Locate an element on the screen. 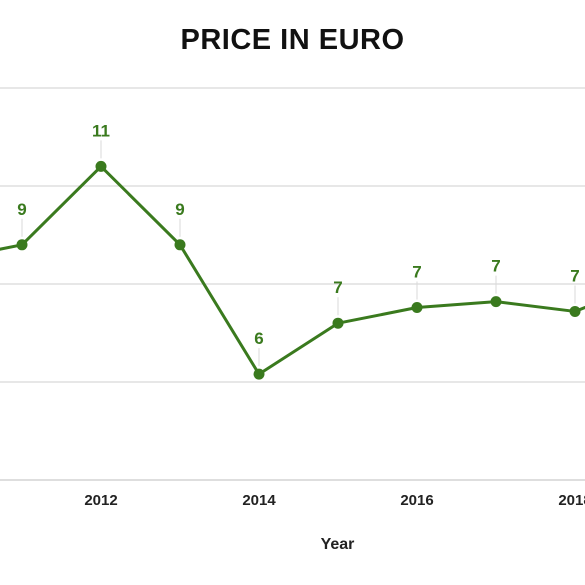 The width and height of the screenshot is (585, 585). x-tick-label: 2014 is located at coordinates (259, 500).